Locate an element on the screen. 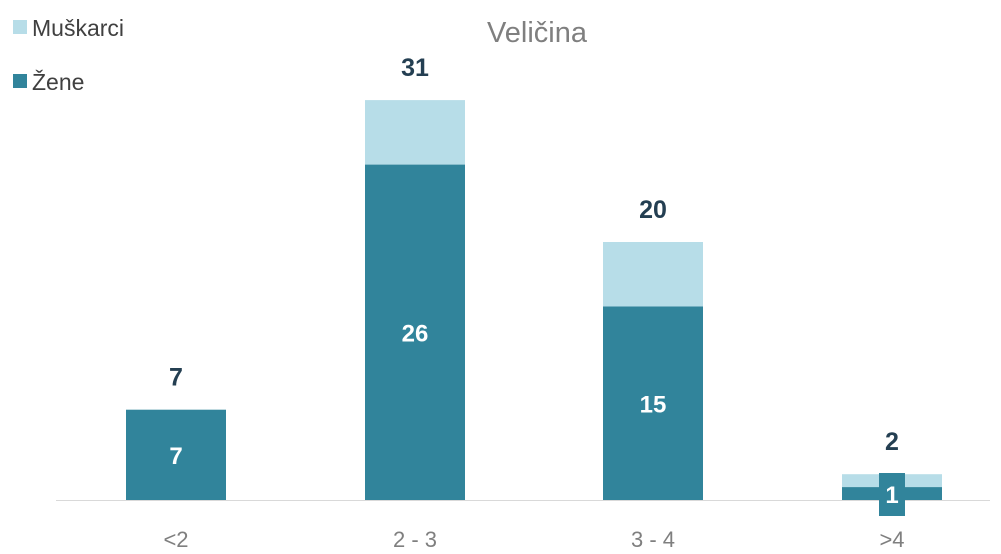 Image resolution: width=1001 pixels, height=554 pixels. total-data-label: 2 is located at coordinates (892, 442).